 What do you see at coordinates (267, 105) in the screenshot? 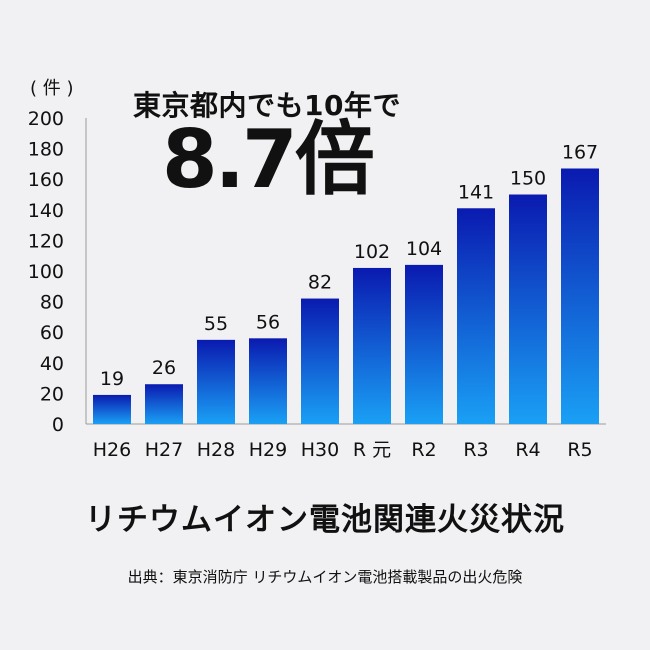
I see `headline-line1: 東京都内でも10年で` at bounding box center [267, 105].